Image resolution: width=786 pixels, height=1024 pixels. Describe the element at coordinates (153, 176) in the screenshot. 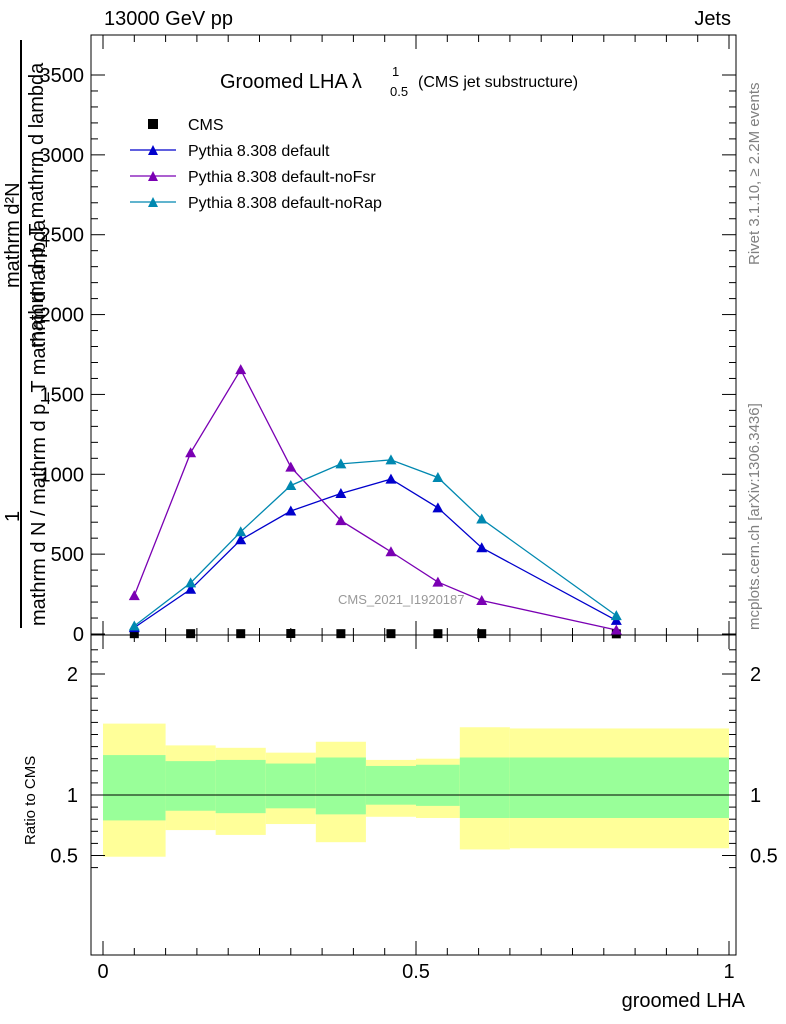

I see `legend-nofsr-marker` at that location.